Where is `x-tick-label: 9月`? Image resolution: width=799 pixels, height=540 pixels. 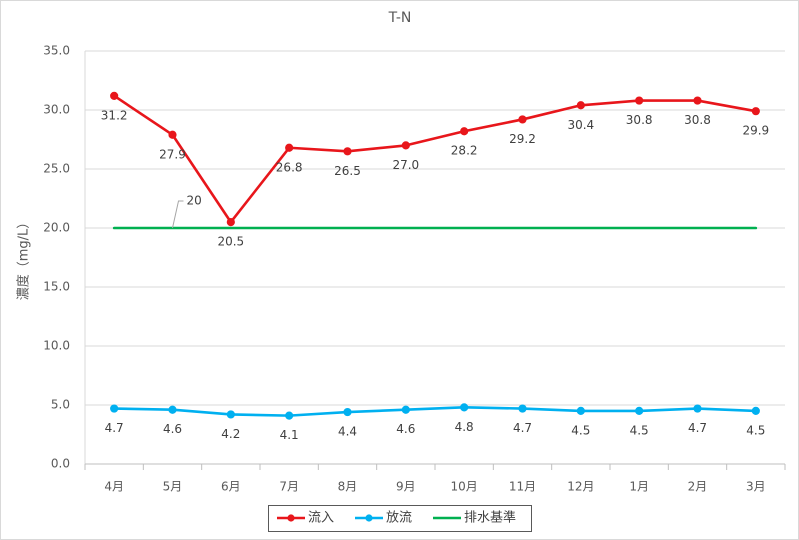
x-tick-label: 9月 is located at coordinates (406, 487).